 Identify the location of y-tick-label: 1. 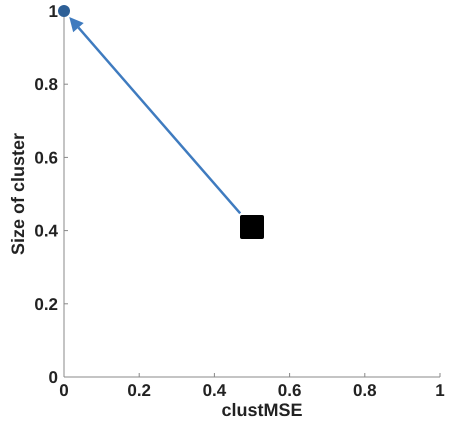
(53, 11).